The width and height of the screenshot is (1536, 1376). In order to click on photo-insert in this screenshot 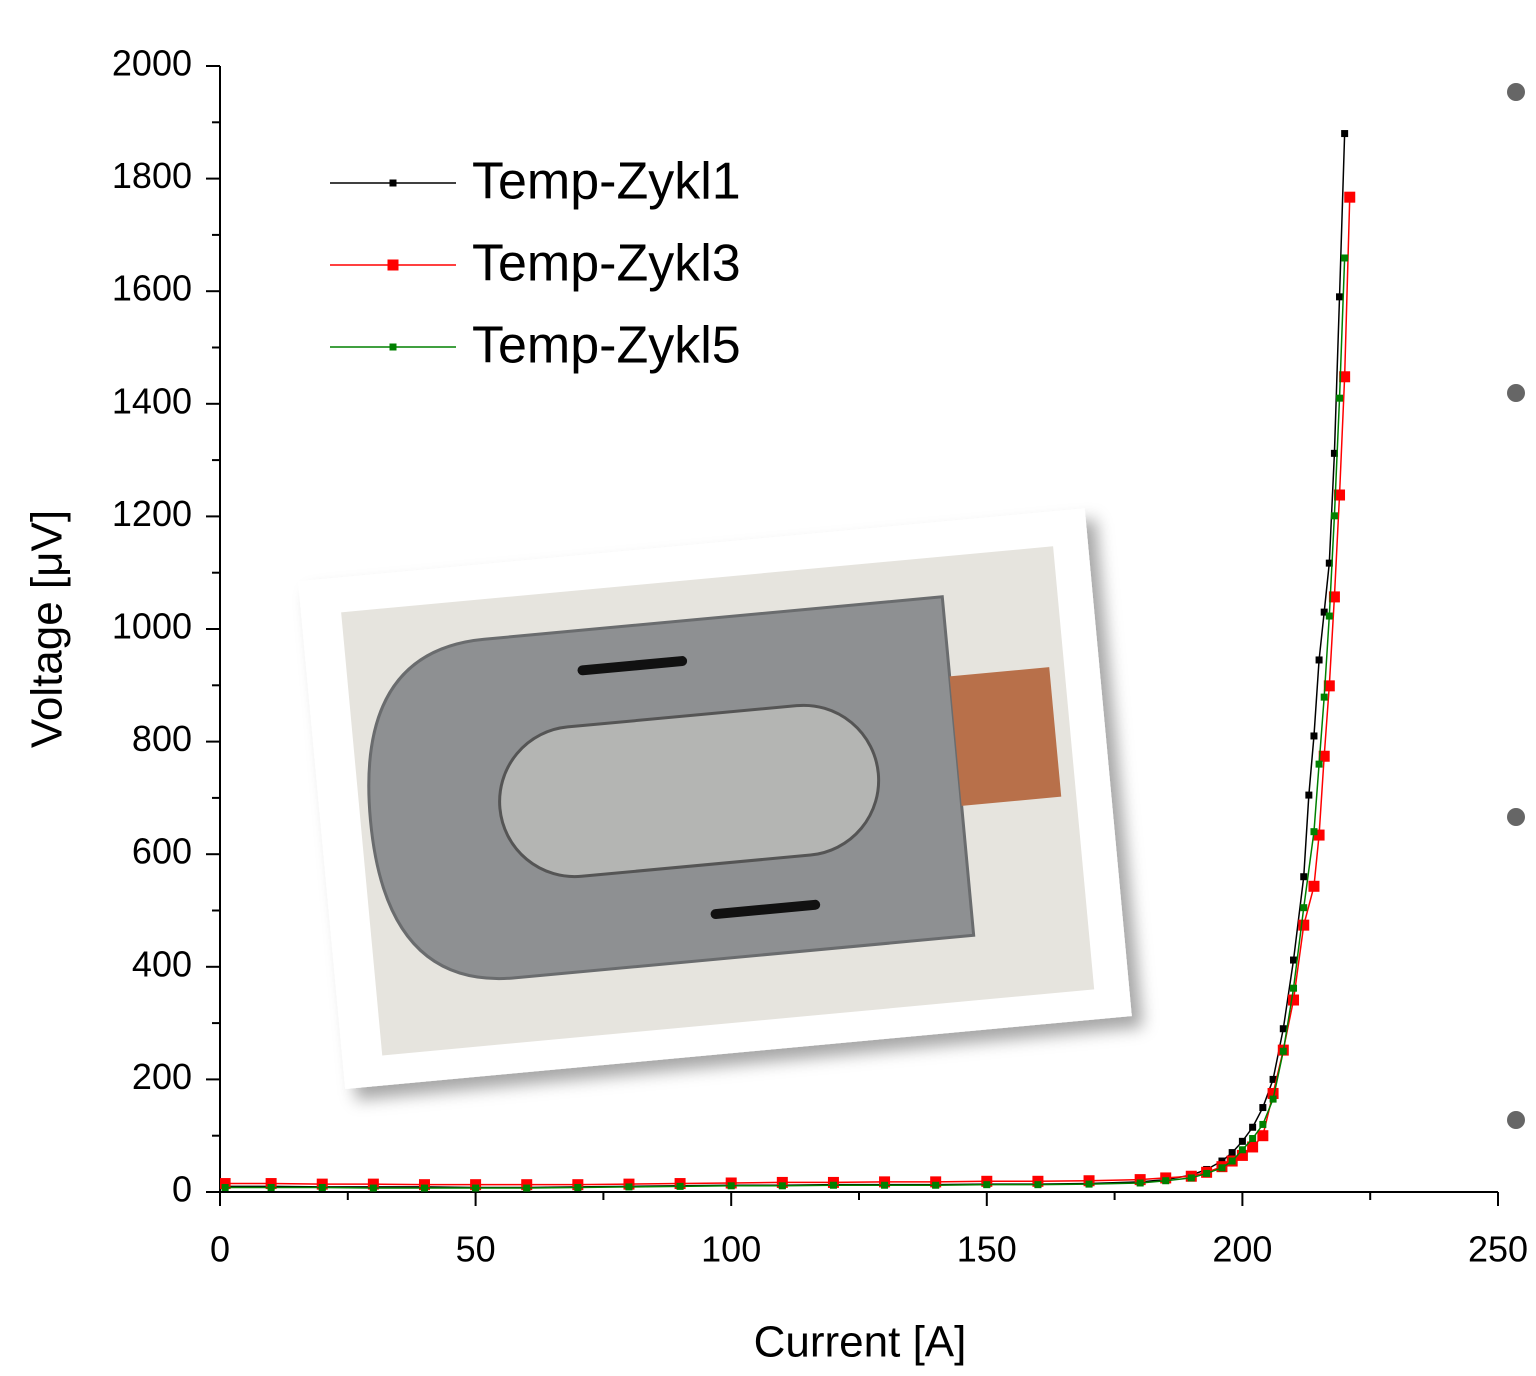, I will do `click(689, 791)`.